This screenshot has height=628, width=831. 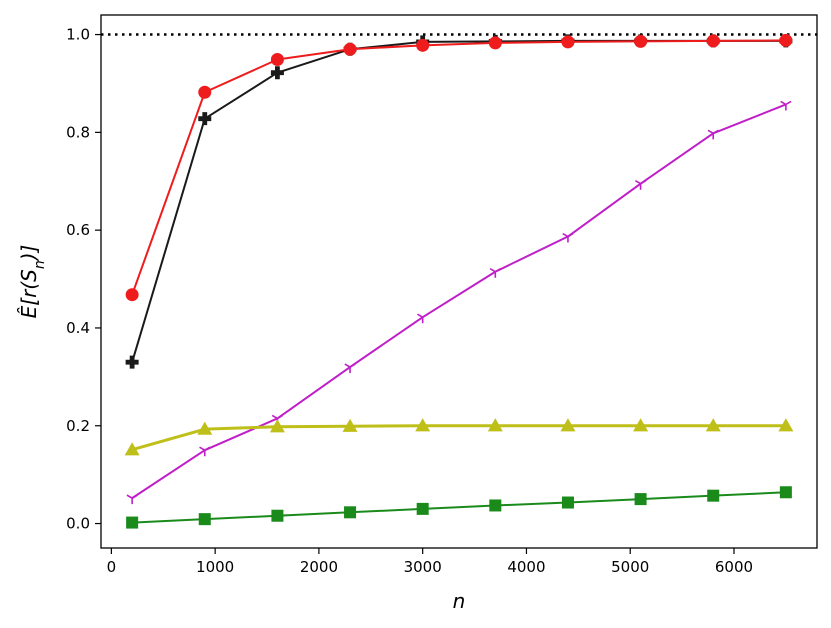 I want to click on y-tick-label-5: 1.0, so click(x=78, y=35).